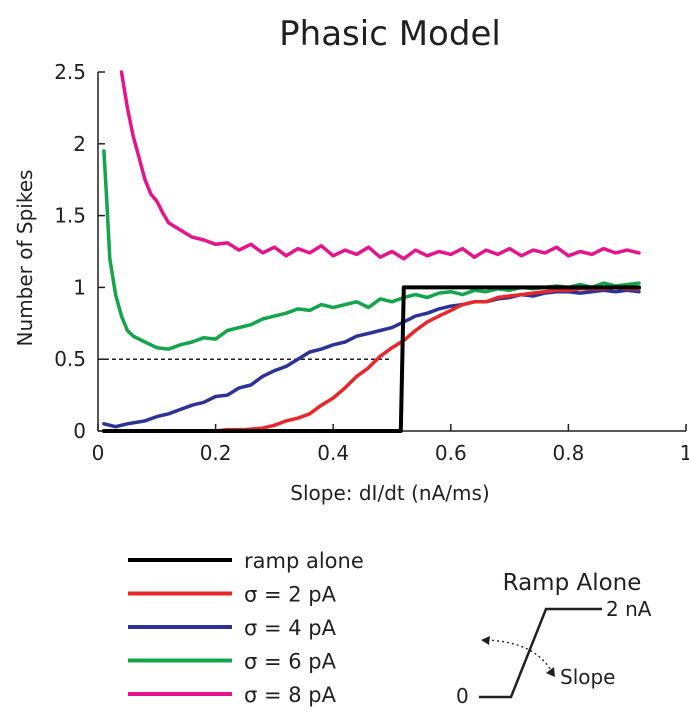 Image resolution: width=689 pixels, height=720 pixels. I want to click on inset-arrow-right-icon, so click(550, 672).